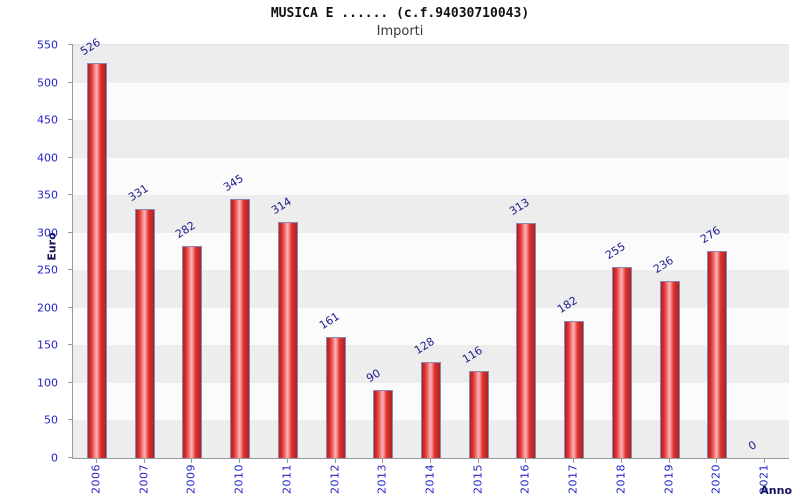  Describe the element at coordinates (47, 120) in the screenshot. I see `y-tick-label: 450` at that location.